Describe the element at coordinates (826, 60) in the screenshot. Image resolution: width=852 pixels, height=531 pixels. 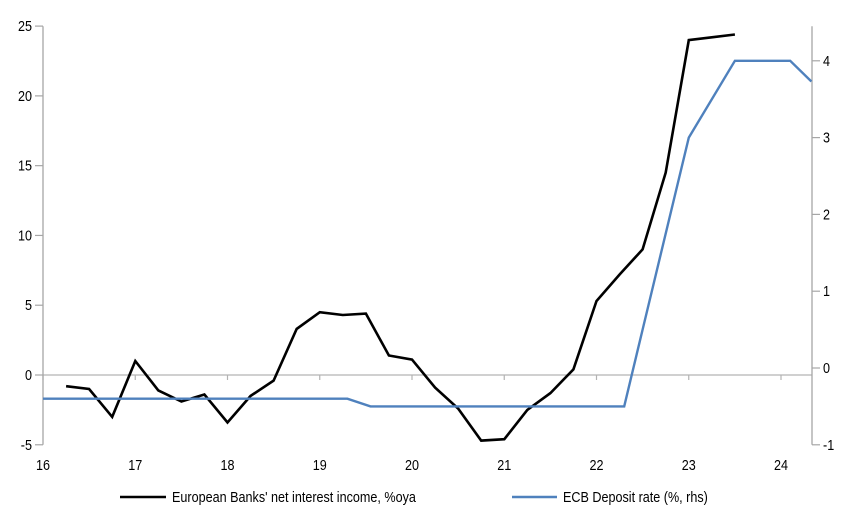
I see `right-axis-tick-label: 4` at that location.